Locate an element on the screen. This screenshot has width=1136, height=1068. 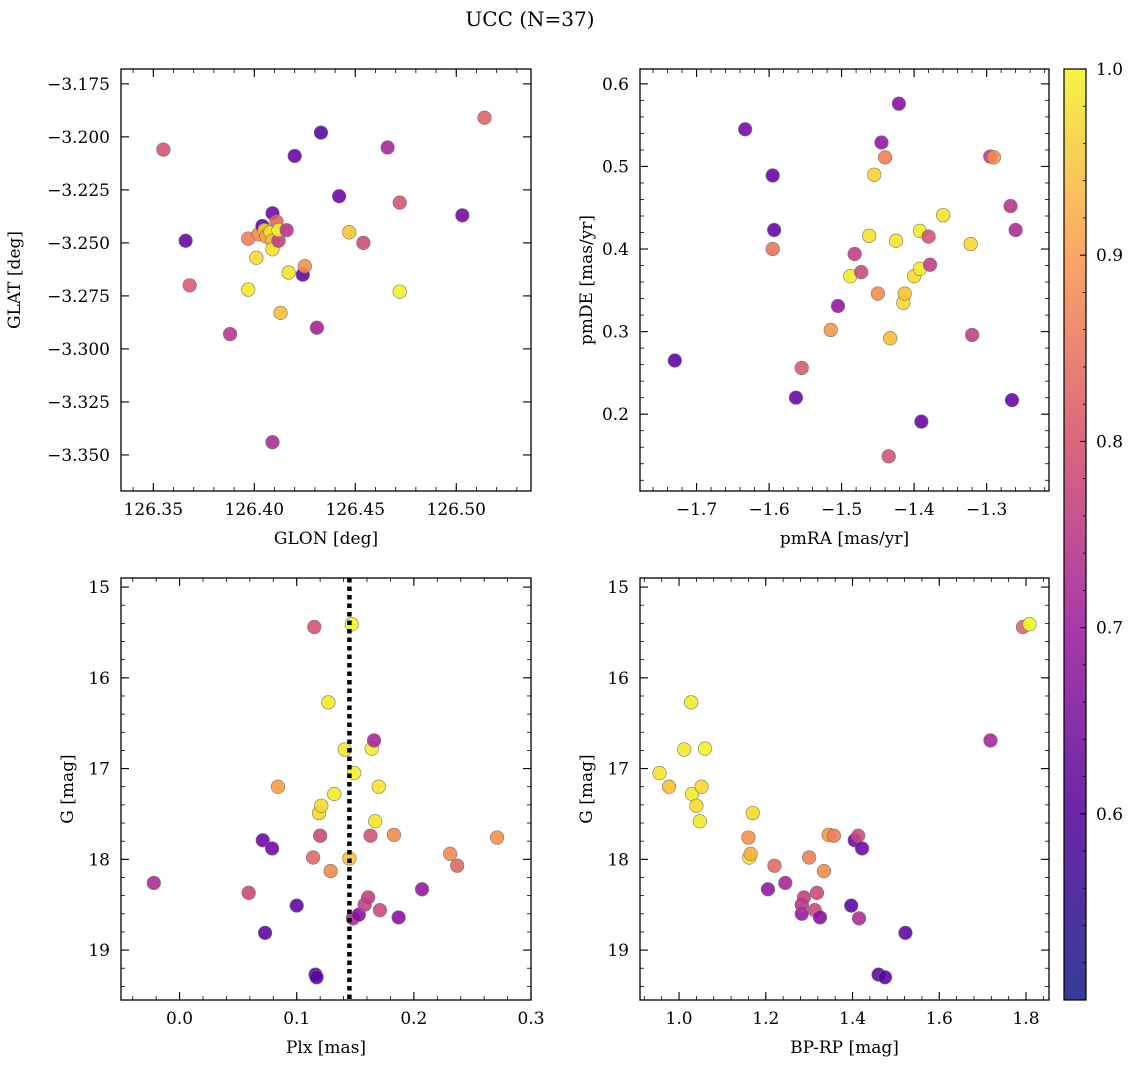
x-tick-label: 126.45 is located at coordinates (355, 510).